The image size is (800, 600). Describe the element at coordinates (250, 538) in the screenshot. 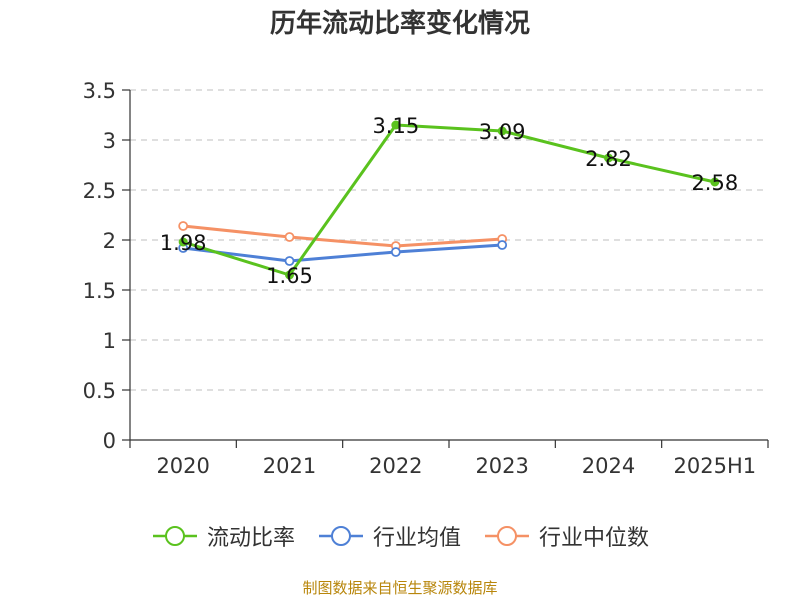

I see `legend-label: 流动比率` at that location.